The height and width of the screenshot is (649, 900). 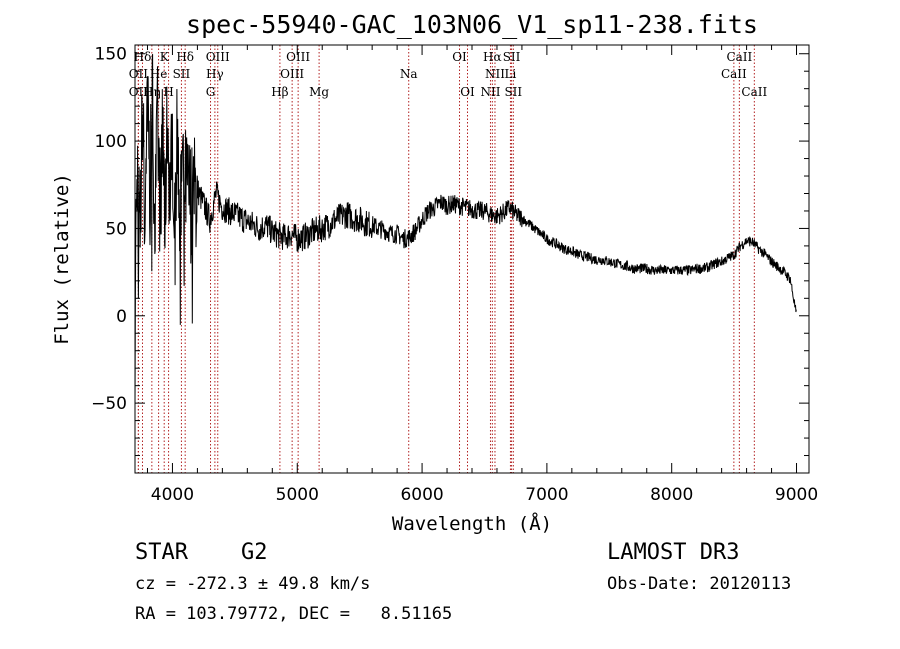 I want to click on x-tick-label: 9000, so click(x=796, y=495).